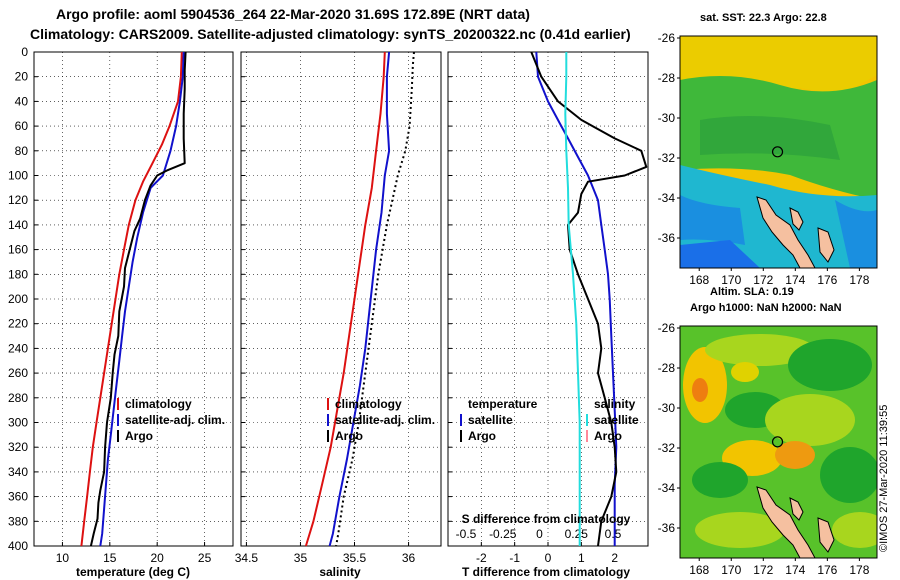  What do you see at coordinates (667, 528) in the screenshot?
I see `sla-lat-label: -36` at bounding box center [667, 528].